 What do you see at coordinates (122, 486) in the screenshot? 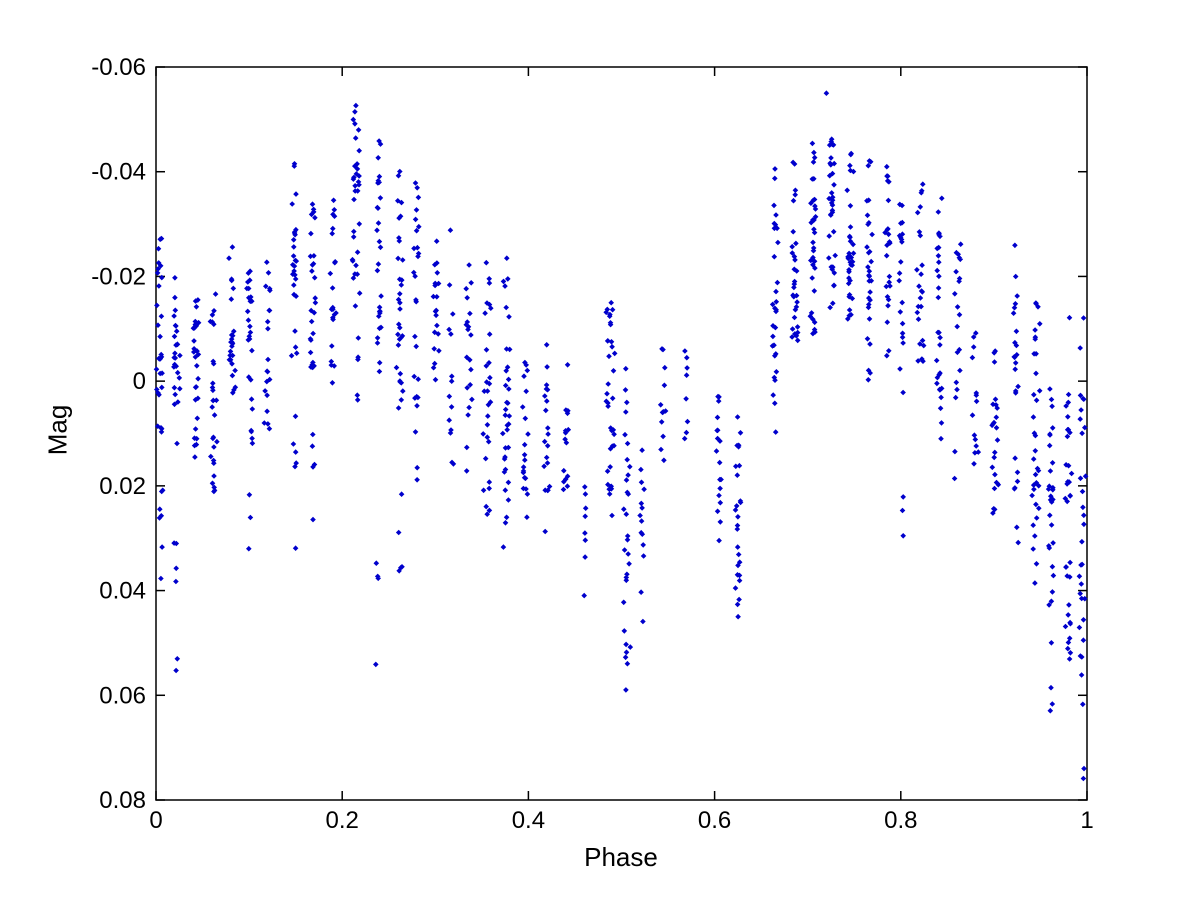
I see `y-tick-label: 0.02` at bounding box center [122, 486].